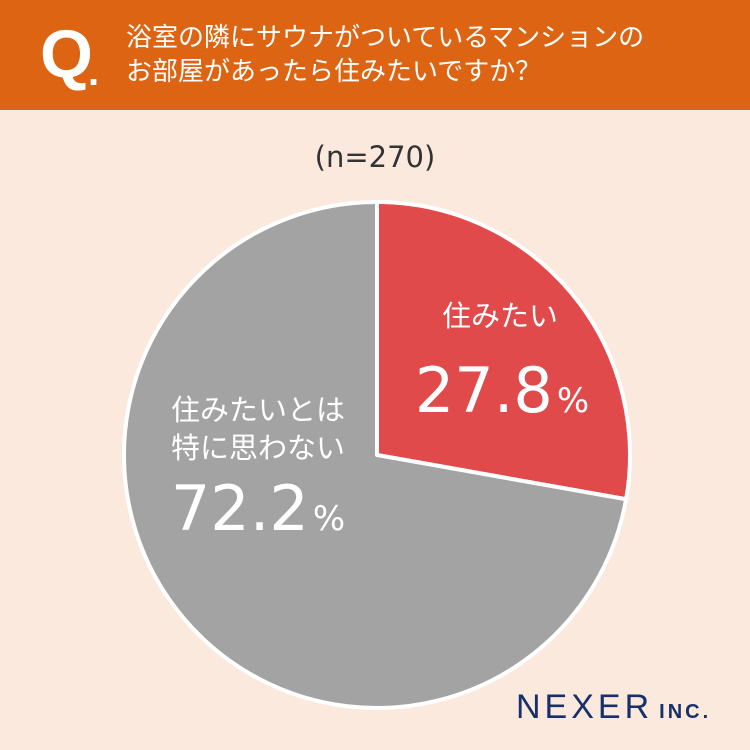 This screenshot has height=750, width=750. I want to click on logo-sub-text: INC., so click(685, 712).